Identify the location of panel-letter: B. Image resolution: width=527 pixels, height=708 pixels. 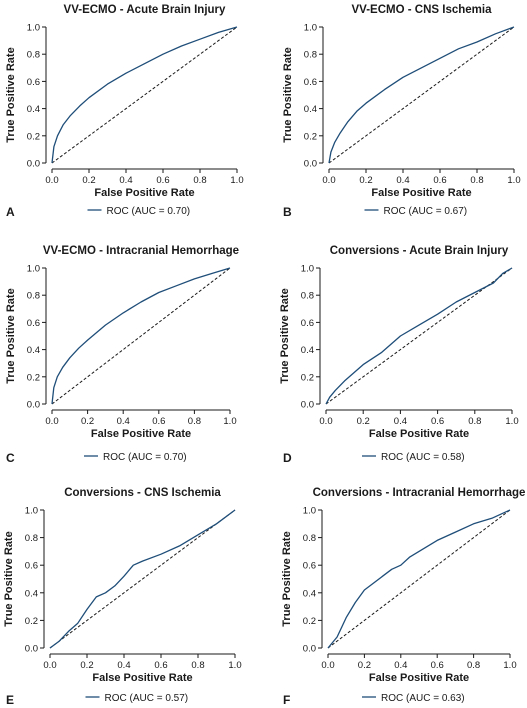
(287, 212).